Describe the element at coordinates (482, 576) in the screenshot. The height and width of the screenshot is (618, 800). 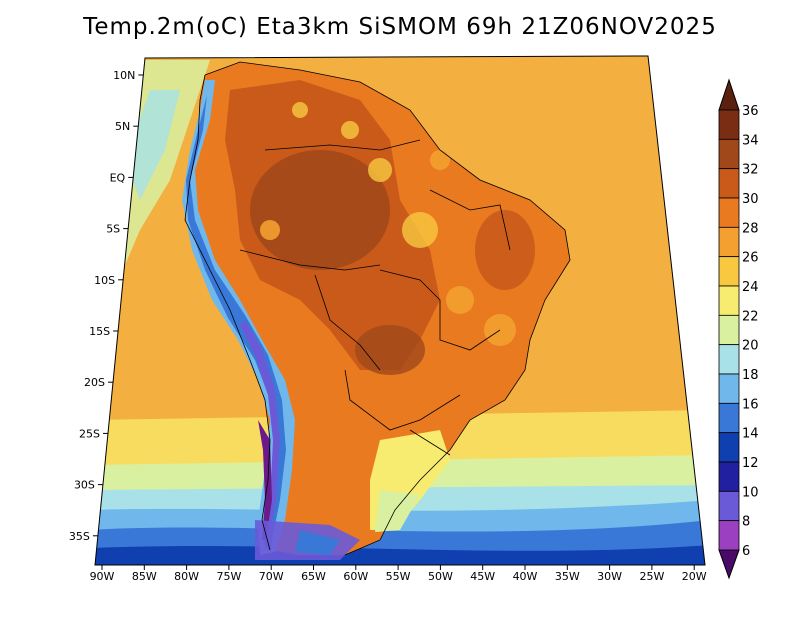
I see `lon-label: 45W` at that location.